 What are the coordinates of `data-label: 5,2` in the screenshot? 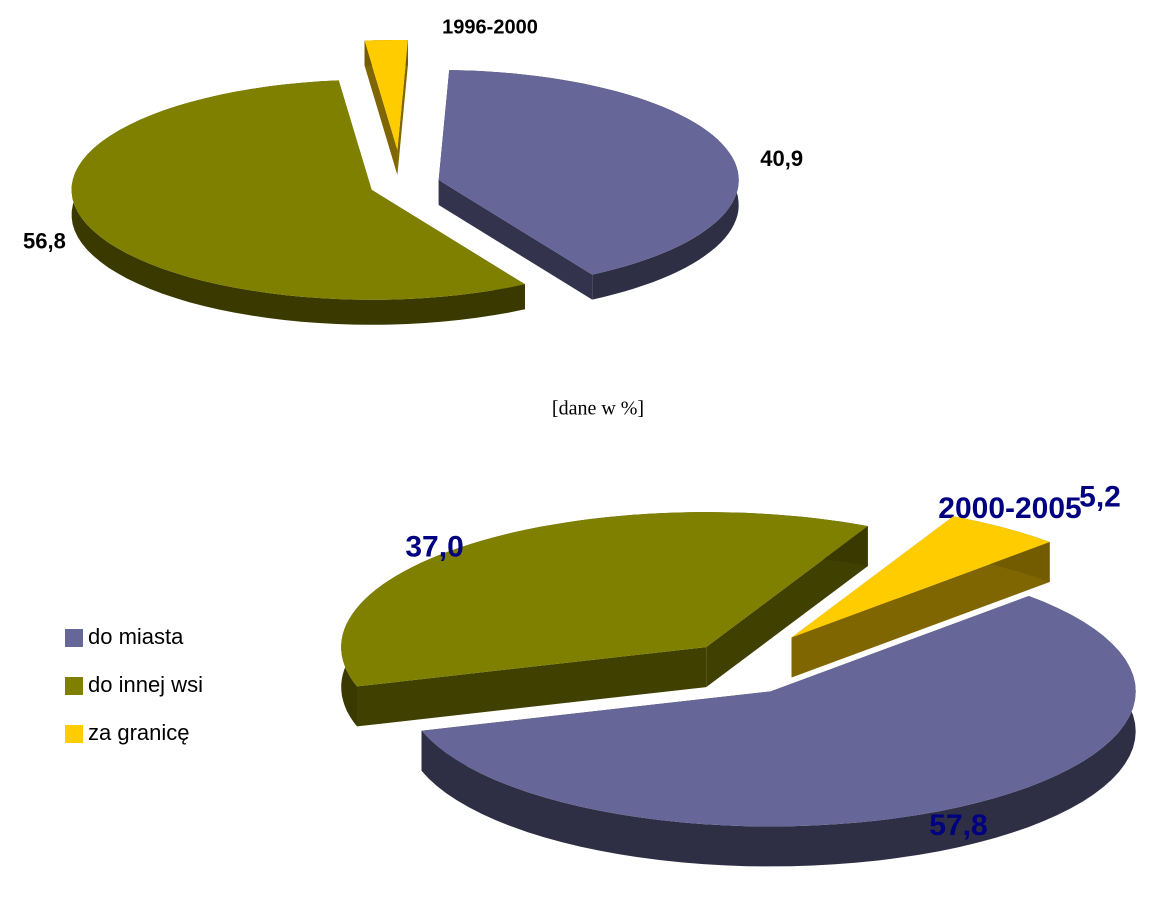 It's located at (1100, 496).